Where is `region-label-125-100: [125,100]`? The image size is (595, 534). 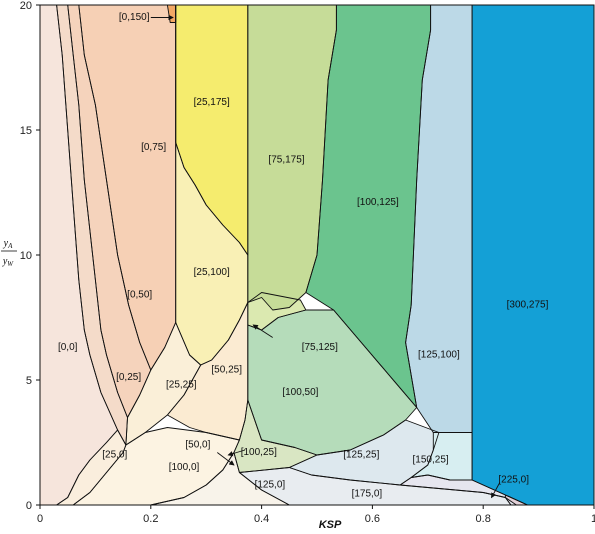 region-label-125-100: [125,100] is located at coordinates (439, 355).